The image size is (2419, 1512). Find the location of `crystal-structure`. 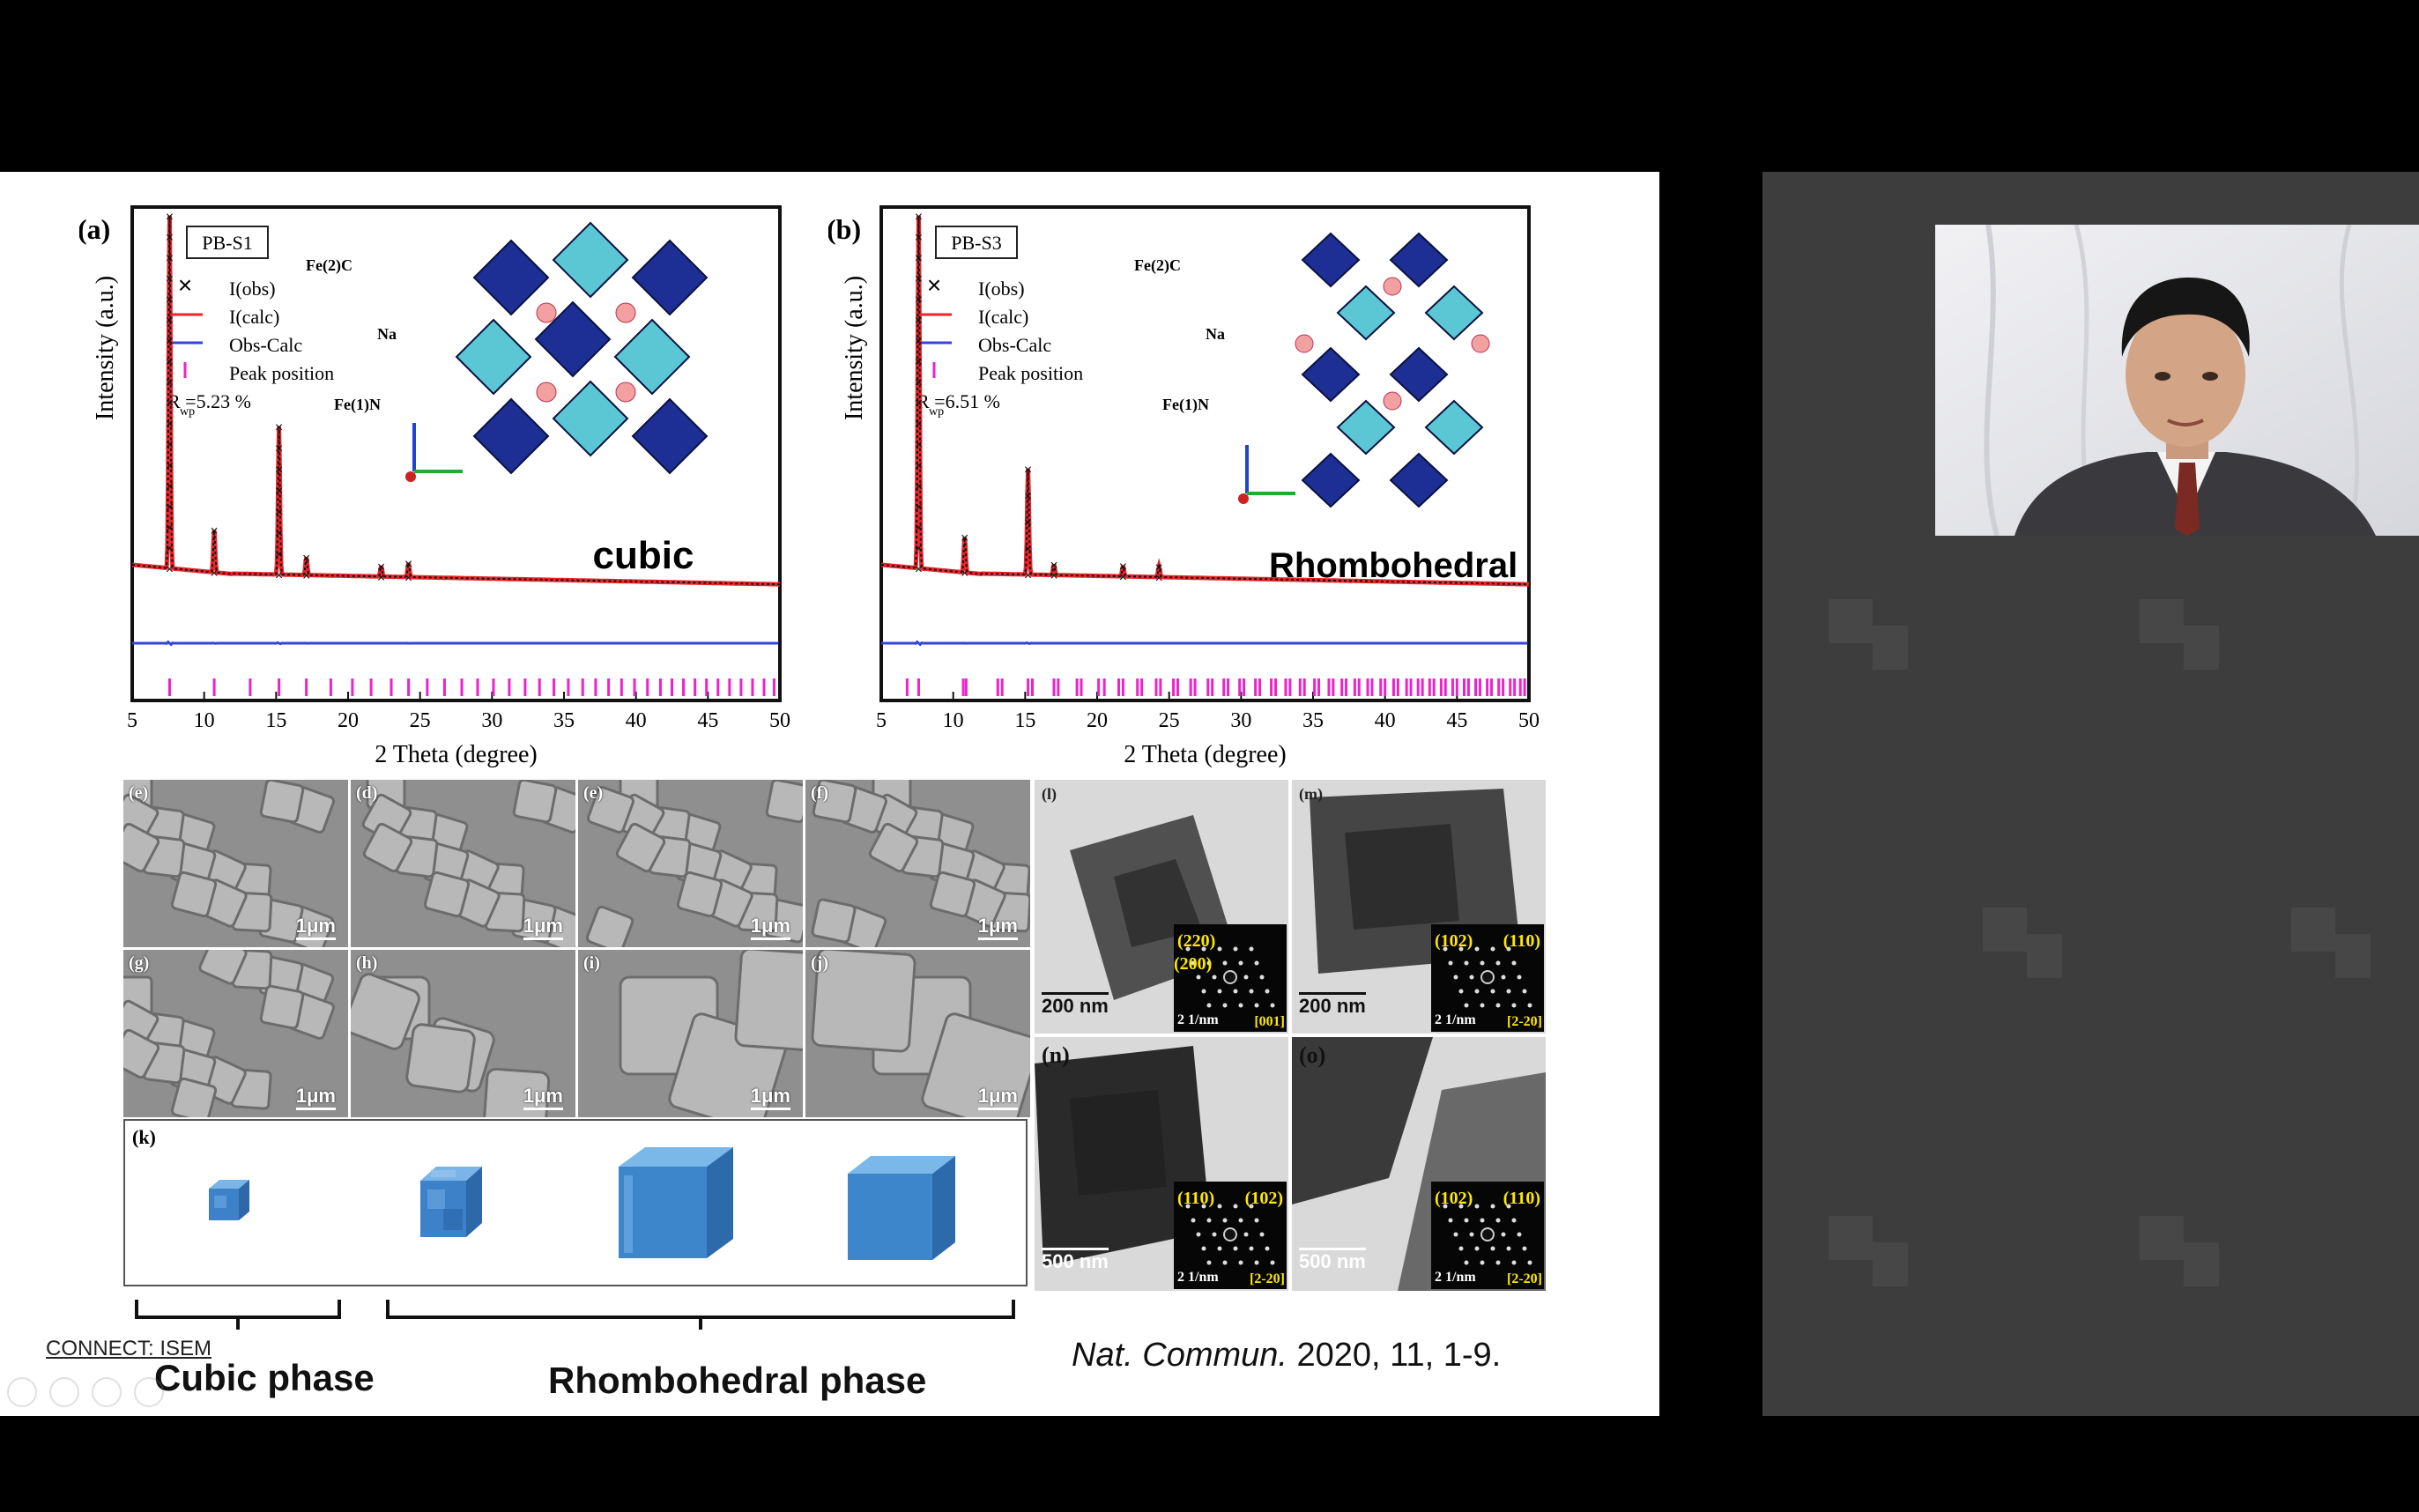

crystal-structure is located at coordinates (582, 348).